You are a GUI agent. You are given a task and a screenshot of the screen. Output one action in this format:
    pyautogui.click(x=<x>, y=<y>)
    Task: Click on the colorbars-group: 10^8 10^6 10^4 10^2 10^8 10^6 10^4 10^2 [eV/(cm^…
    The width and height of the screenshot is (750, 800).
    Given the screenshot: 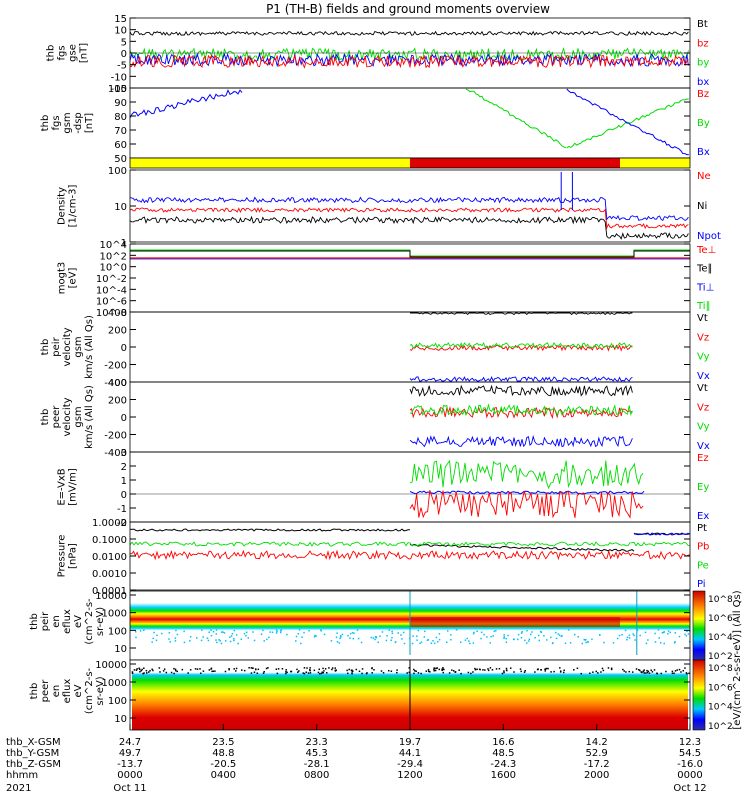 What is the action you would take?
    pyautogui.click(x=717, y=661)
    